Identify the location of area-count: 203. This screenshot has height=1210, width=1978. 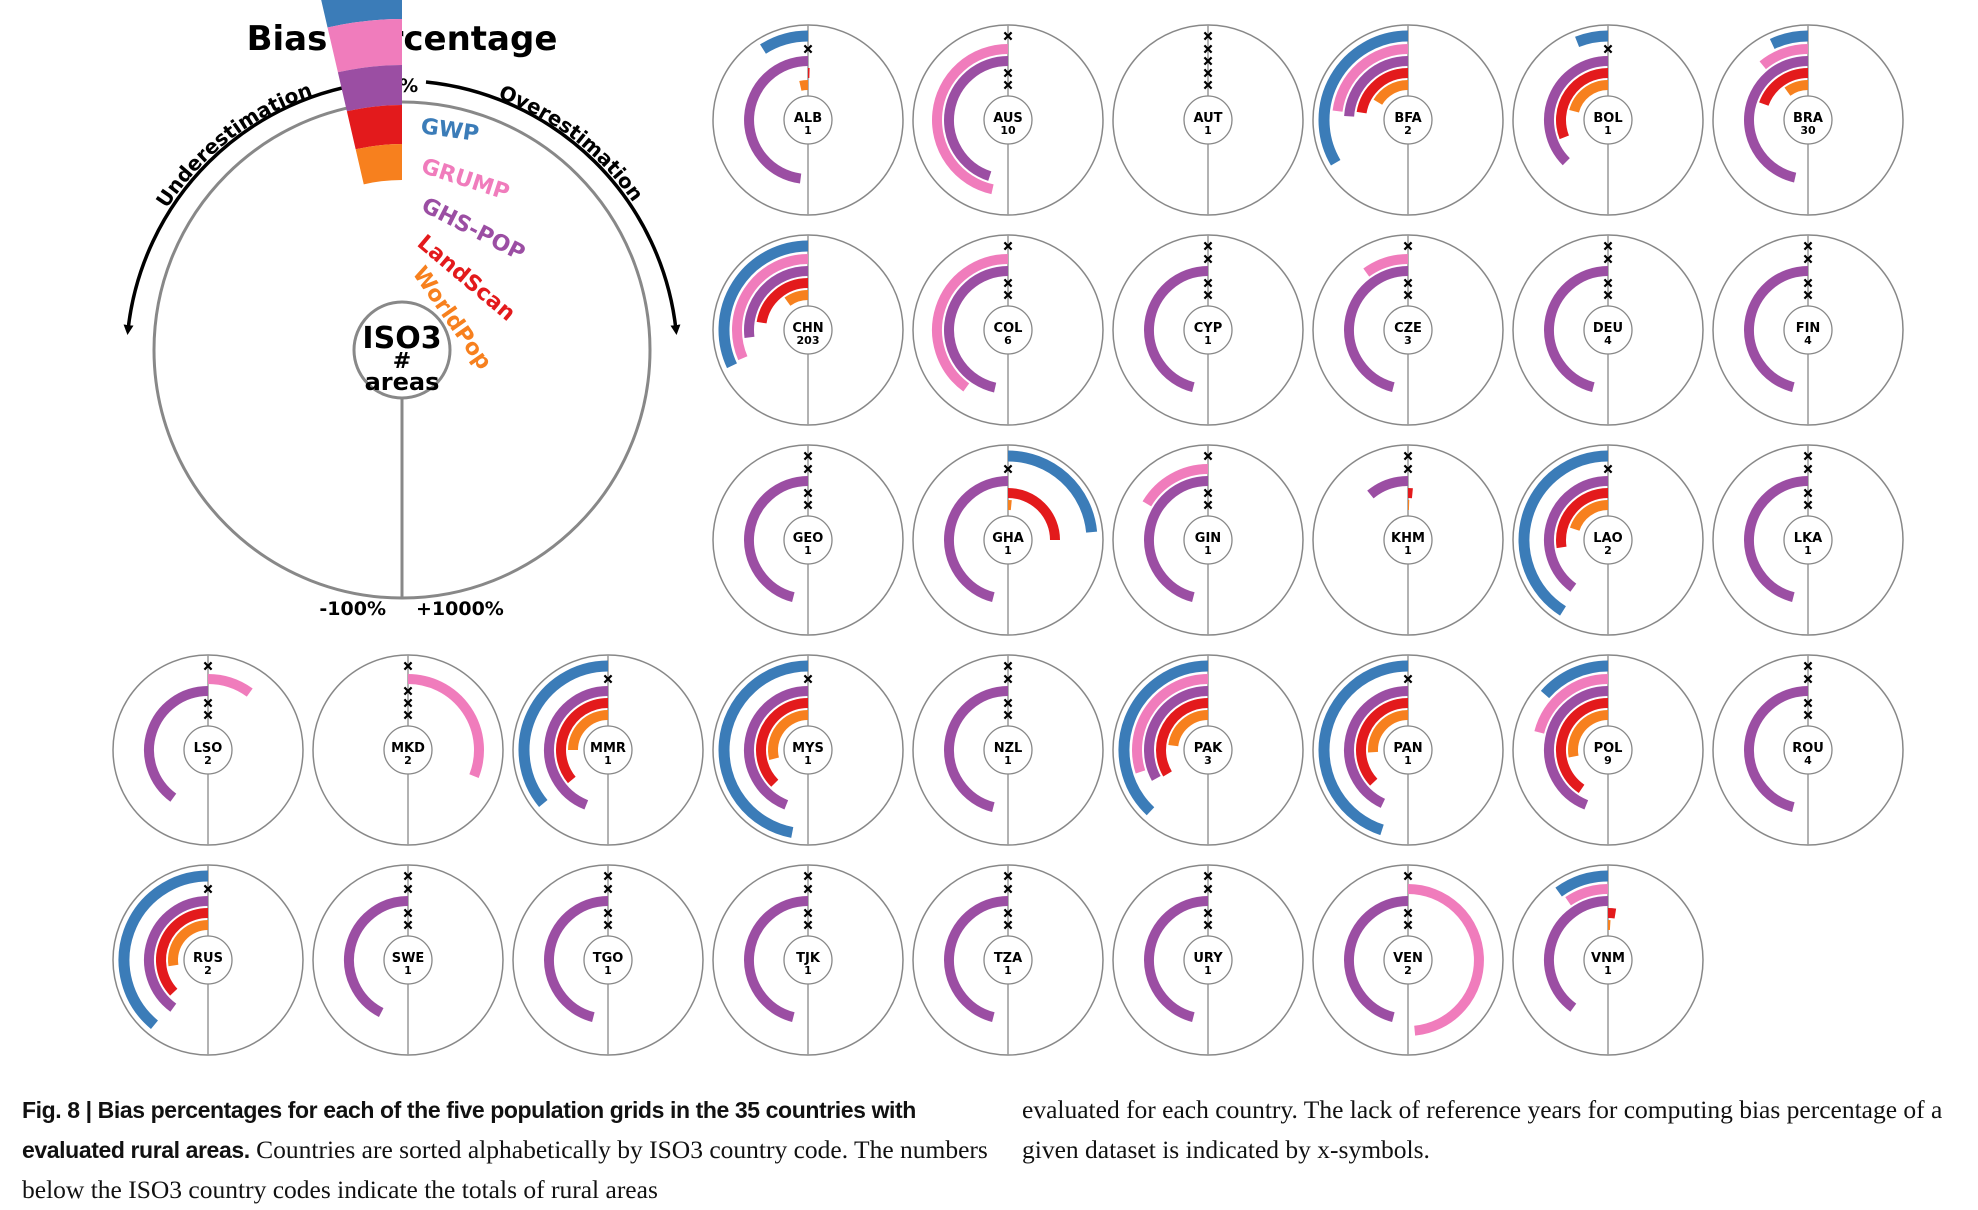
(808, 340).